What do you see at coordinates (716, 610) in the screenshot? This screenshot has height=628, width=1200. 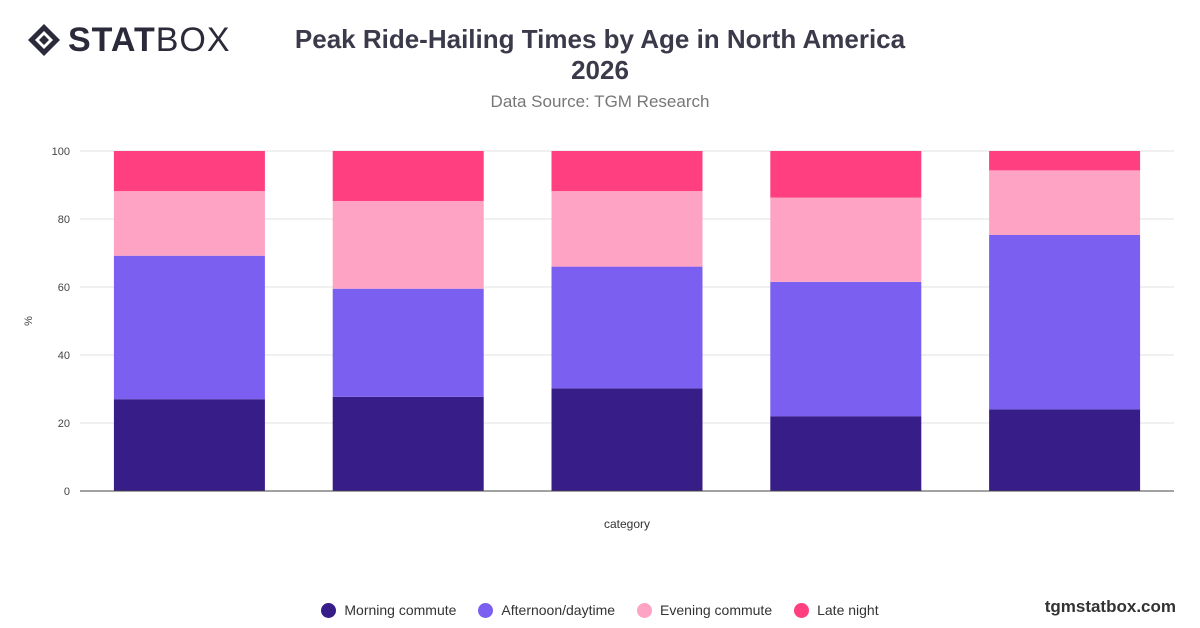 I see `legend-label: Evening commute` at bounding box center [716, 610].